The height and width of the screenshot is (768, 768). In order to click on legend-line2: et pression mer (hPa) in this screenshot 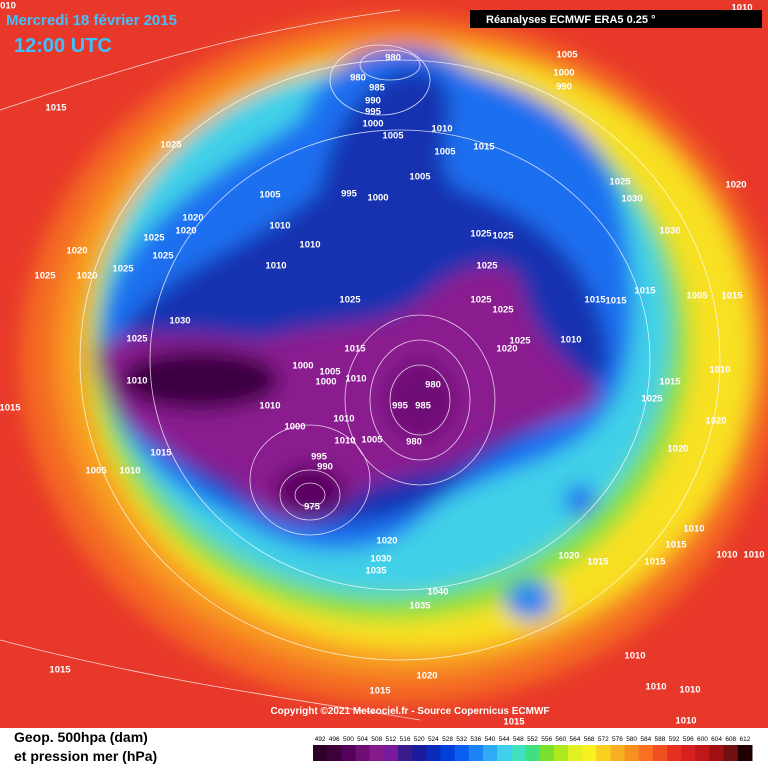, I will do `click(85, 756)`.